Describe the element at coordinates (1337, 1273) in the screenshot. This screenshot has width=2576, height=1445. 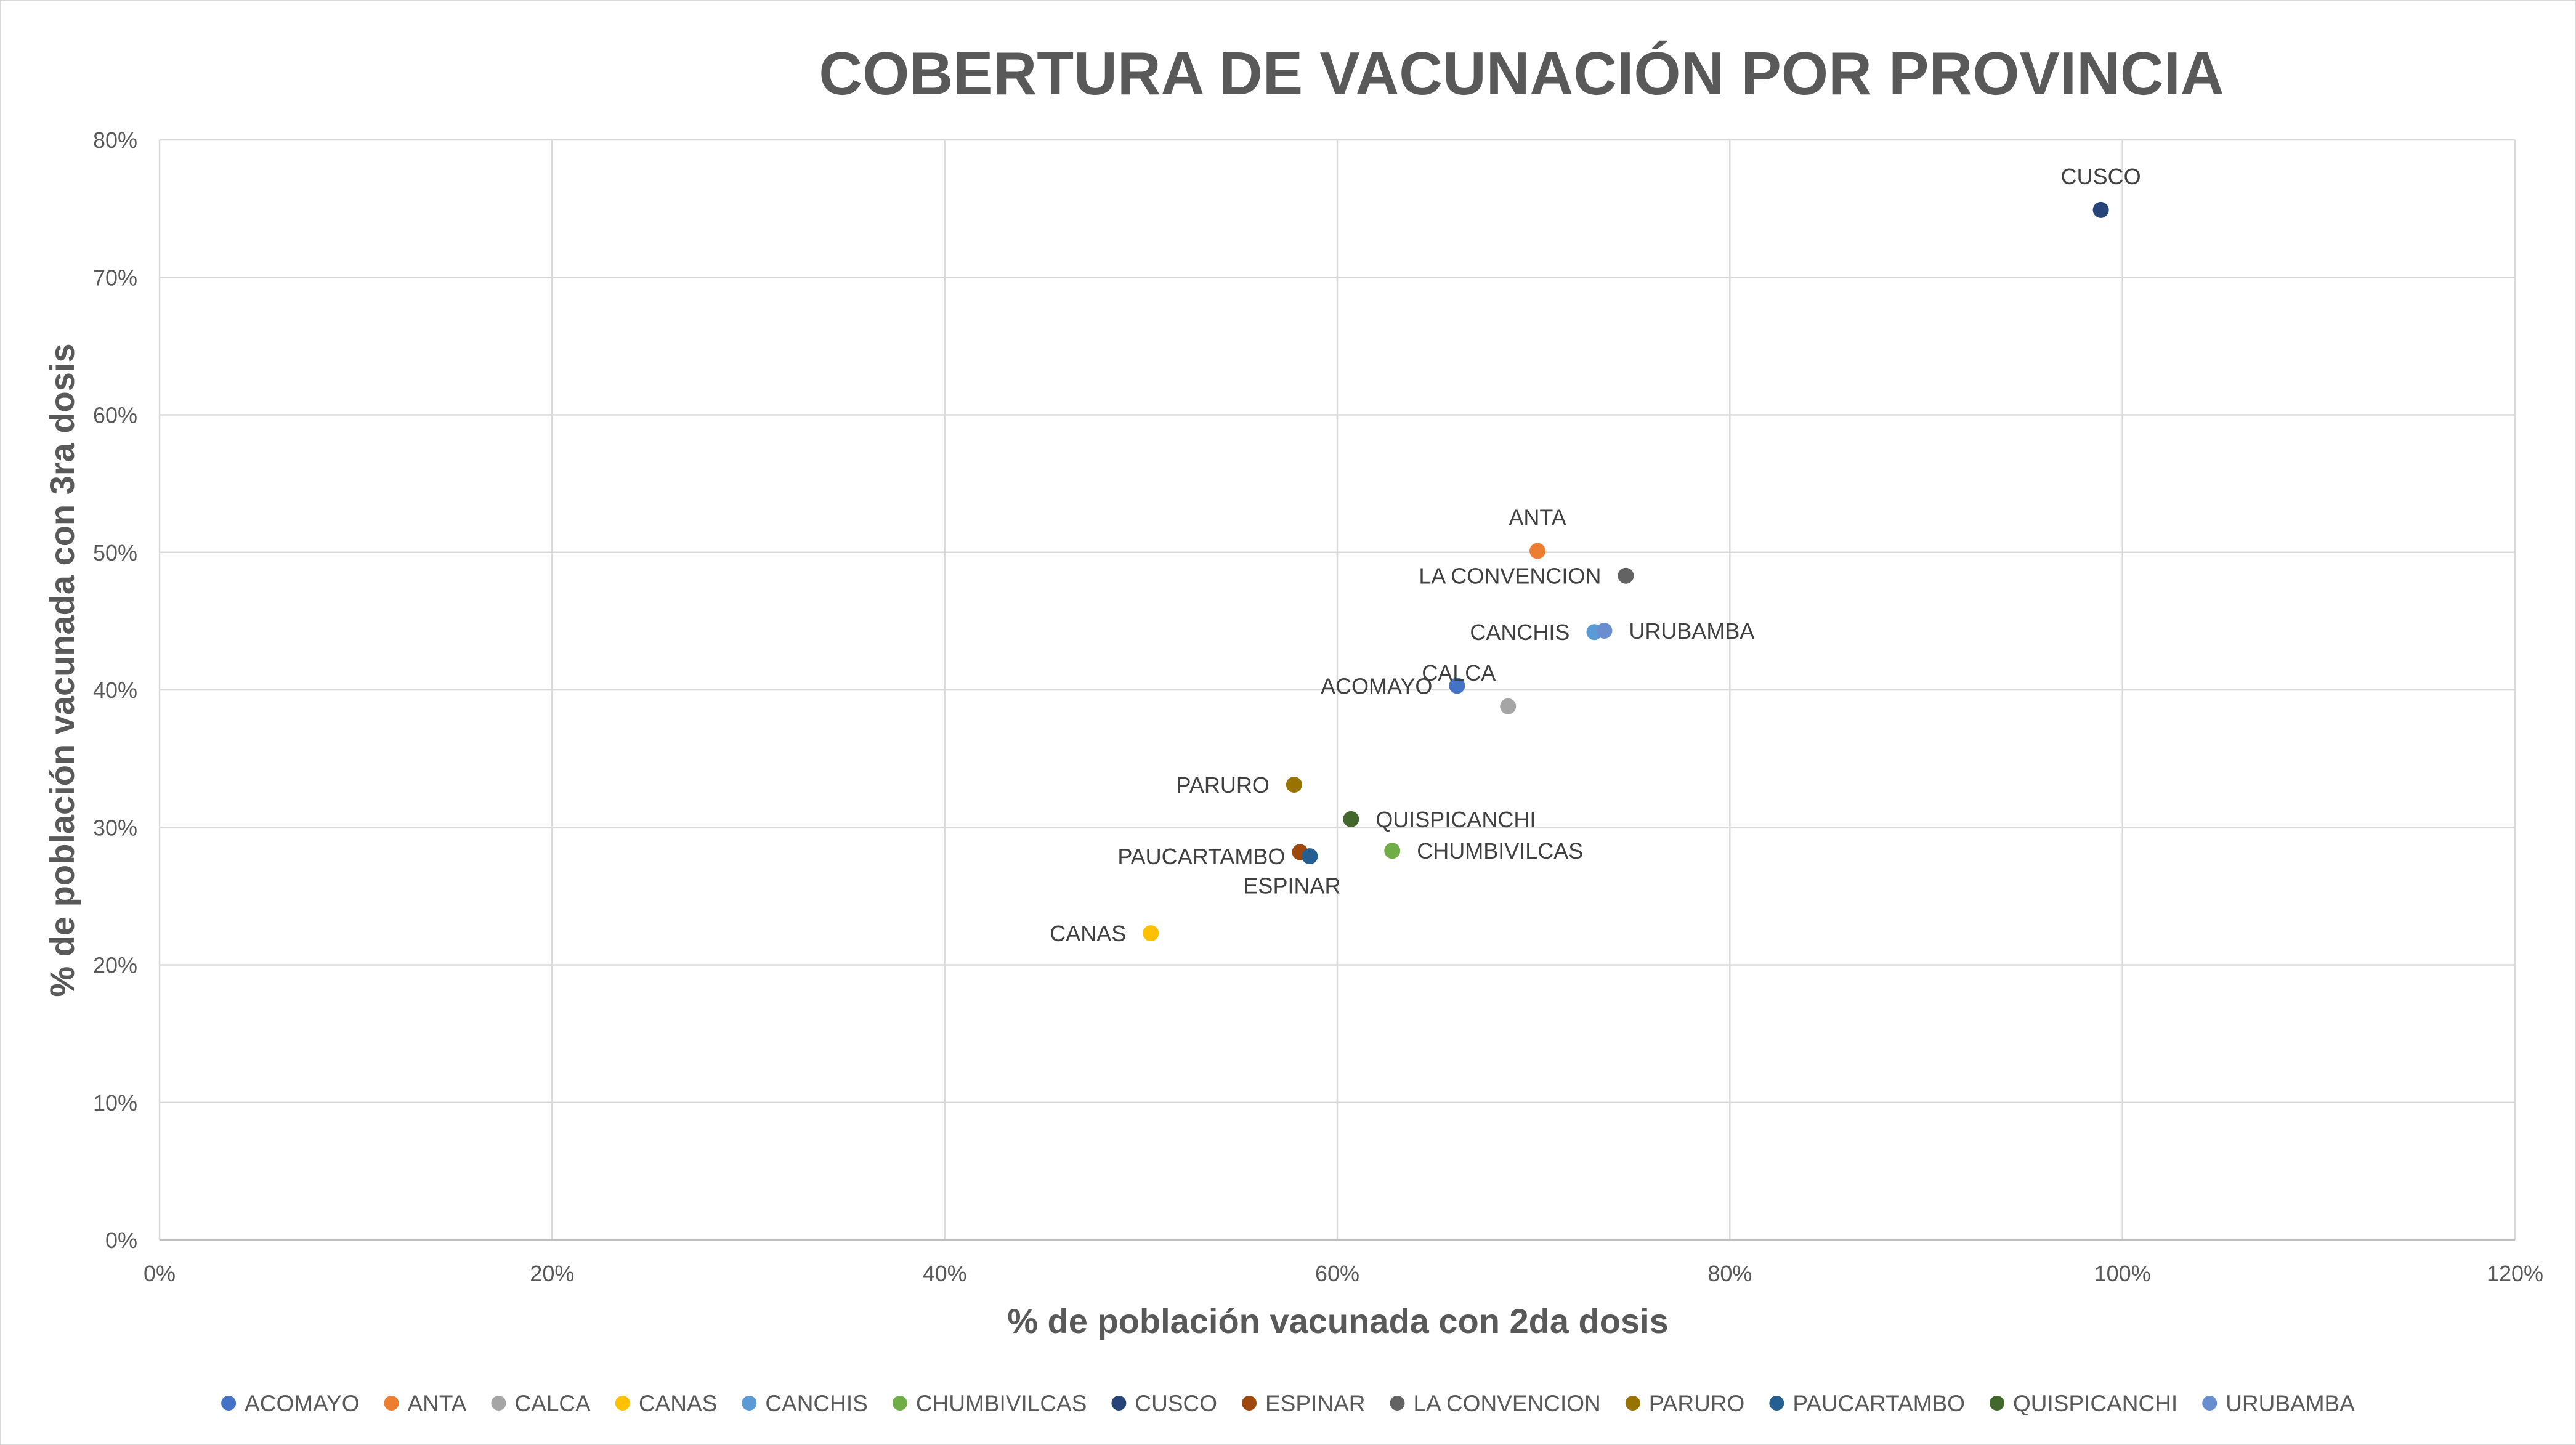
I see `x-tick-label: 60%` at that location.